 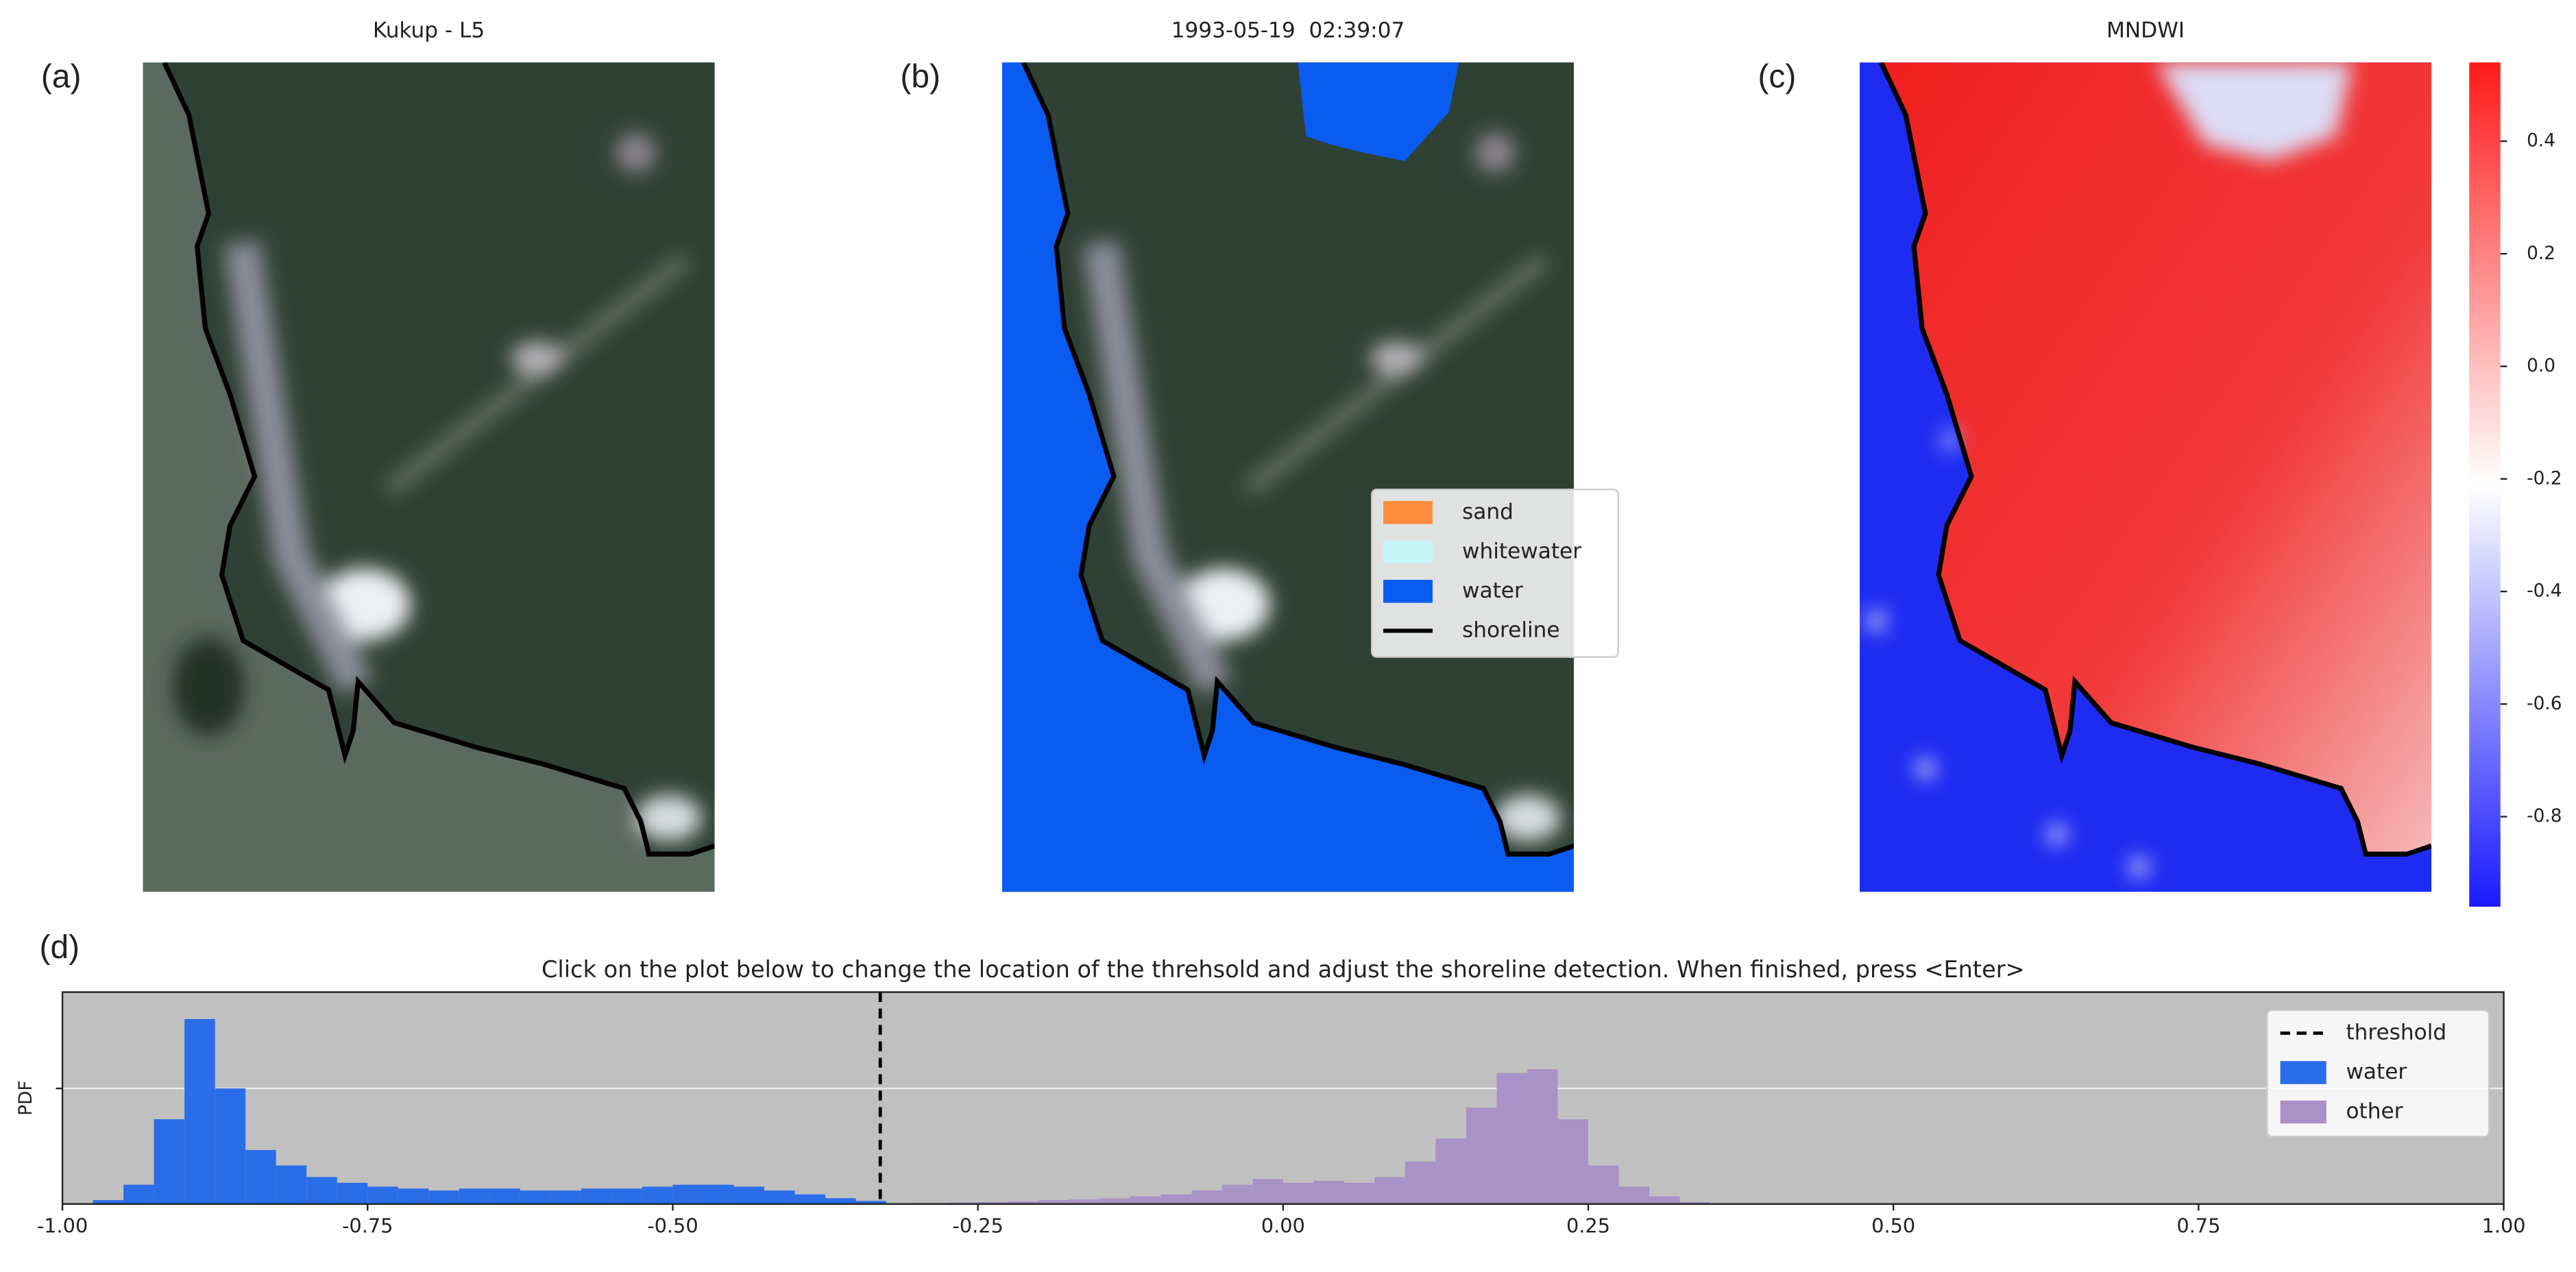 What do you see at coordinates (2541, 366) in the screenshot?
I see `colorbar-tick-label: 0.0` at bounding box center [2541, 366].